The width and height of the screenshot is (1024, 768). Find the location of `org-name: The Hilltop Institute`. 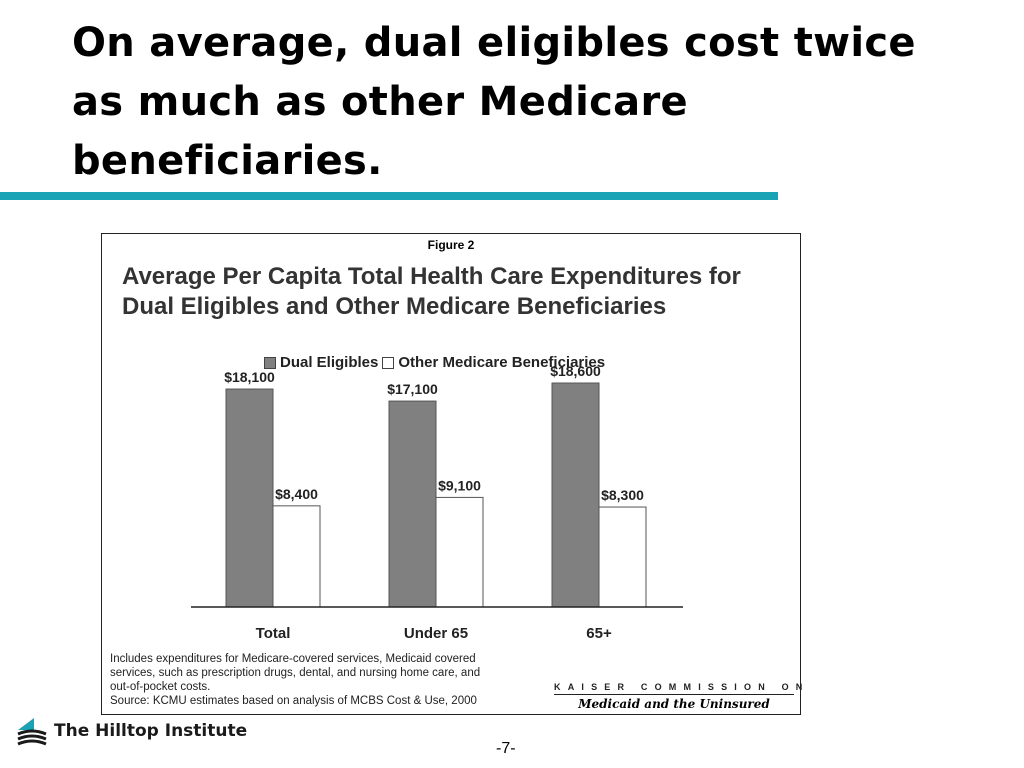

org-name: The Hilltop Institute is located at coordinates (151, 731).